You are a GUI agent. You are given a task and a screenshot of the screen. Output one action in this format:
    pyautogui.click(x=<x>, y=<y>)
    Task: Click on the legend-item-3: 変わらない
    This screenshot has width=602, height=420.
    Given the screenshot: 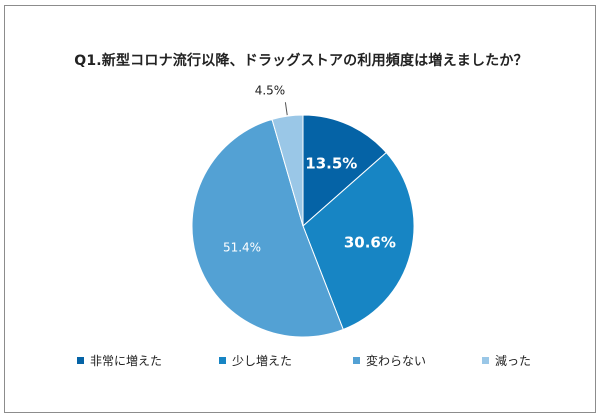 What is the action you would take?
    pyautogui.click(x=389, y=360)
    